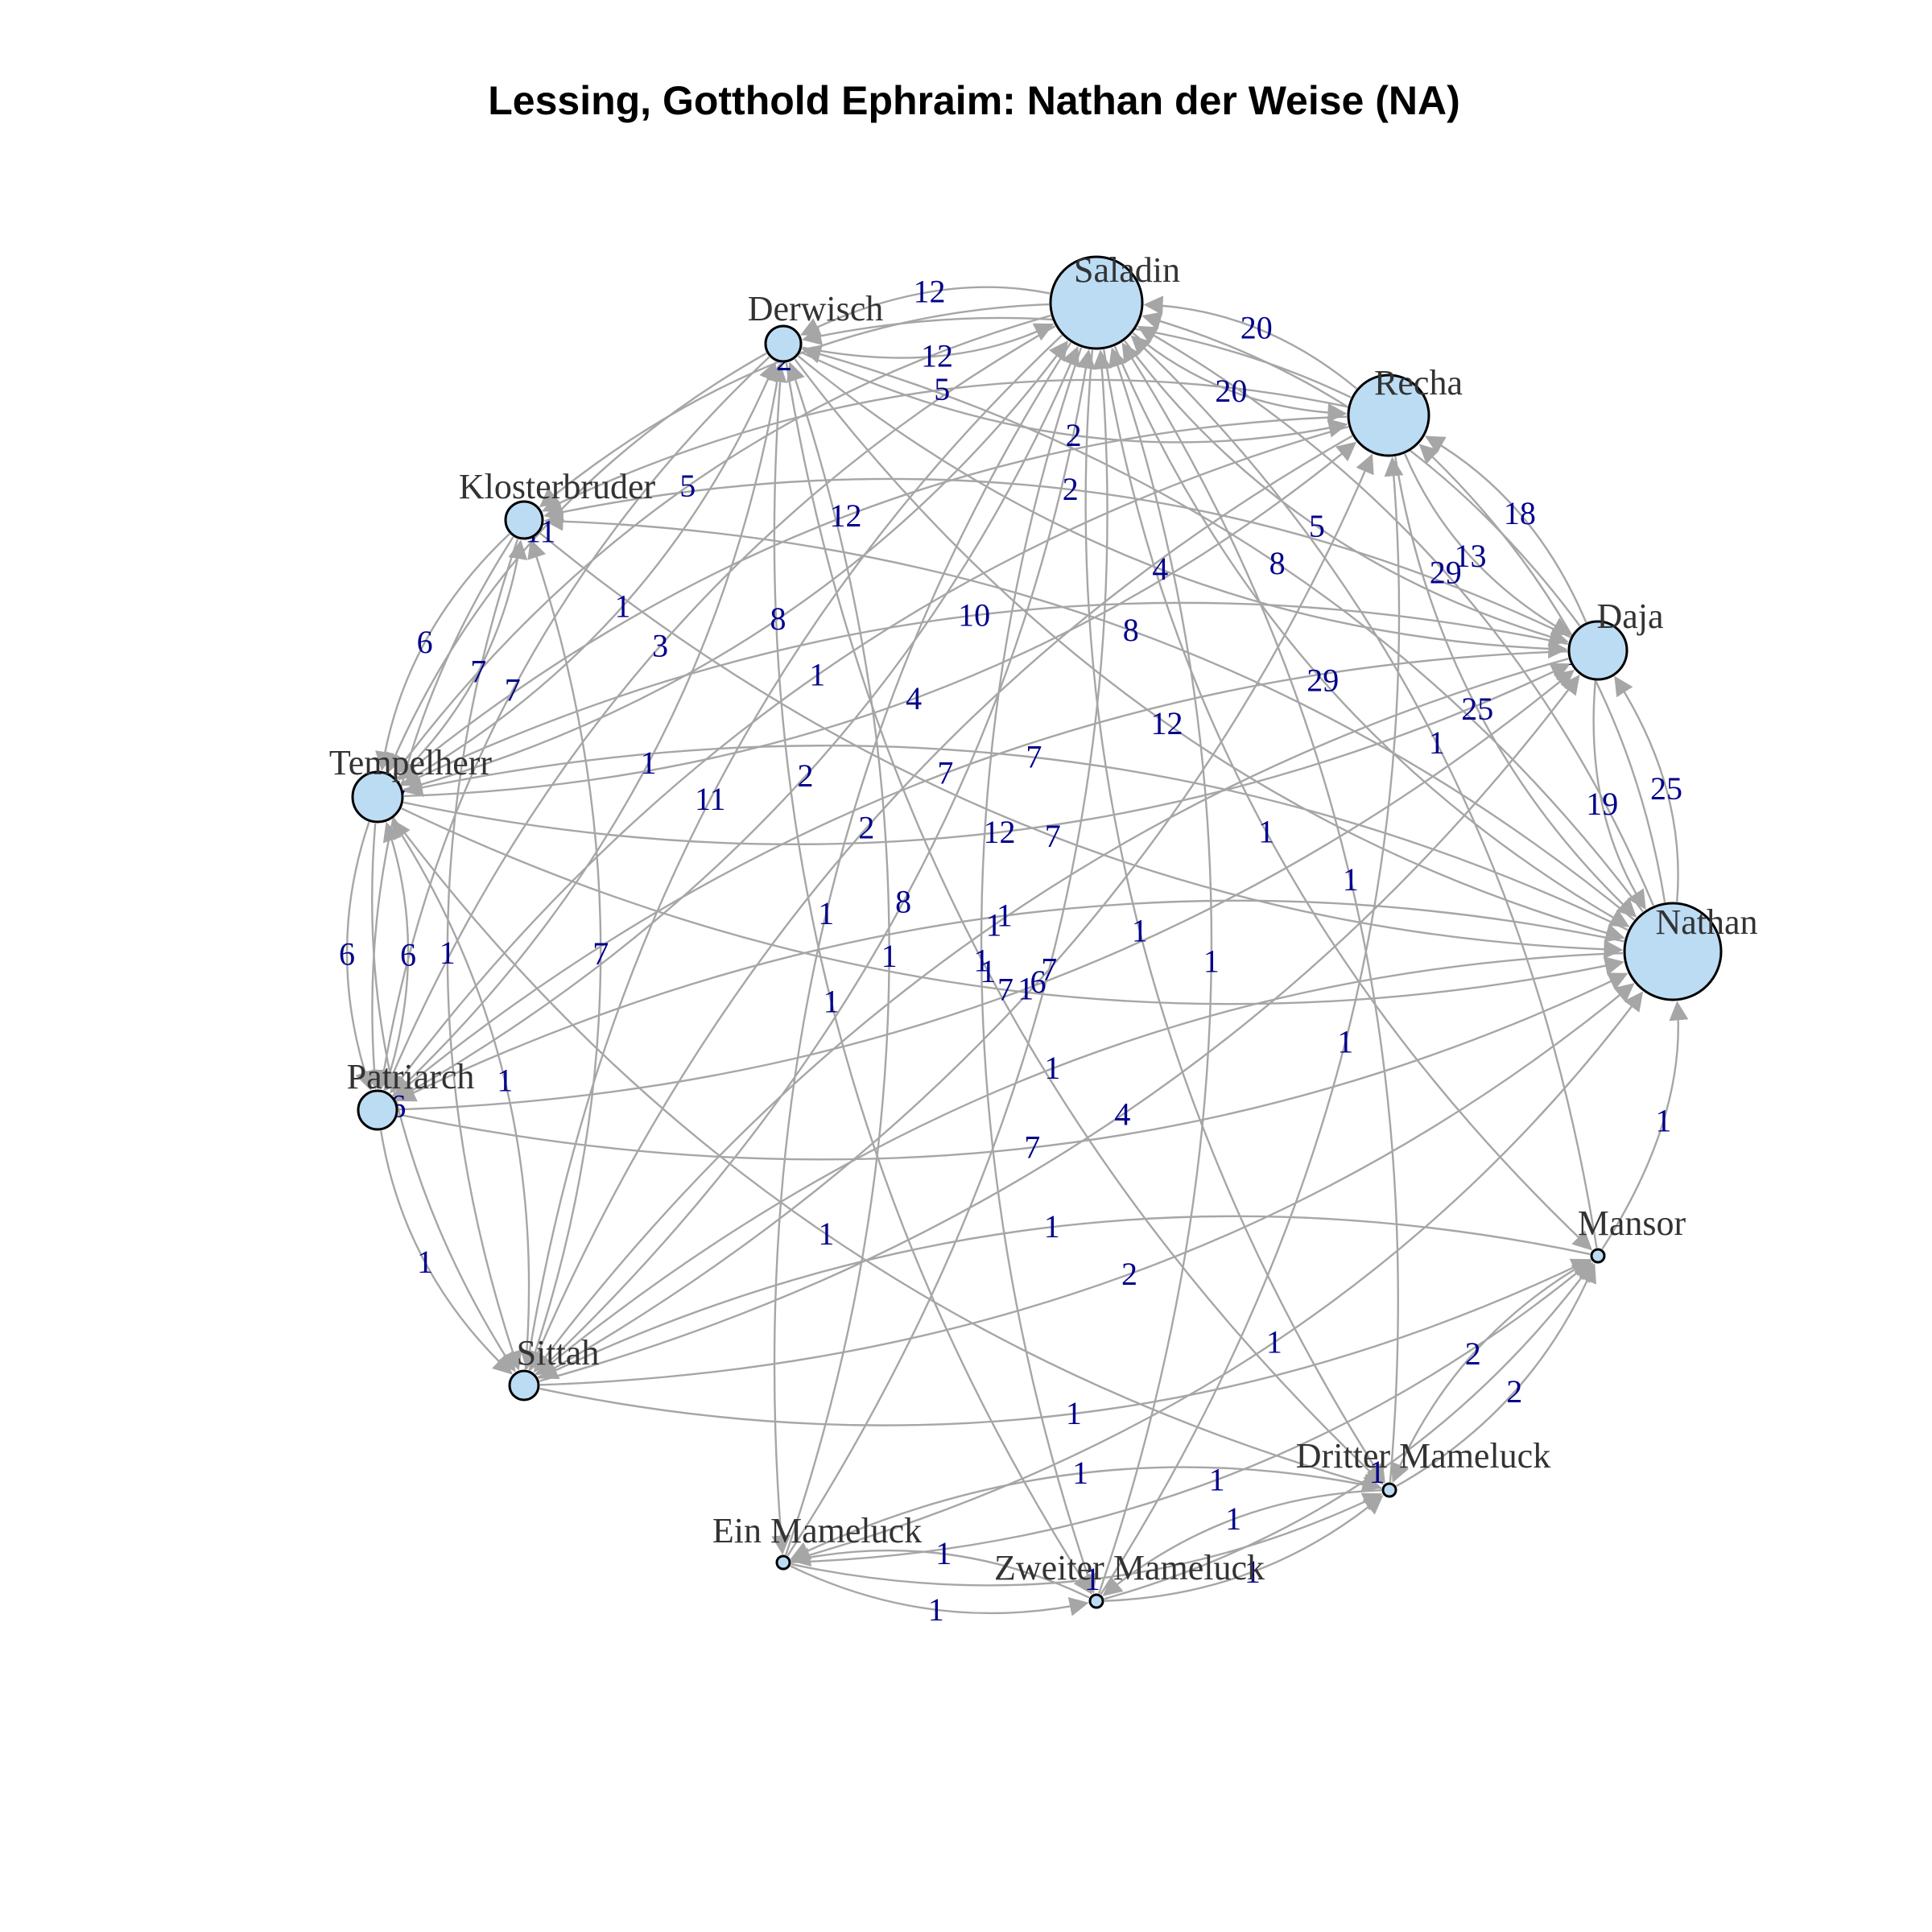 The width and height of the screenshot is (1932, 1932). I want to click on edge-weight-label-derwisch-to-recha: 2, so click(1074, 435).